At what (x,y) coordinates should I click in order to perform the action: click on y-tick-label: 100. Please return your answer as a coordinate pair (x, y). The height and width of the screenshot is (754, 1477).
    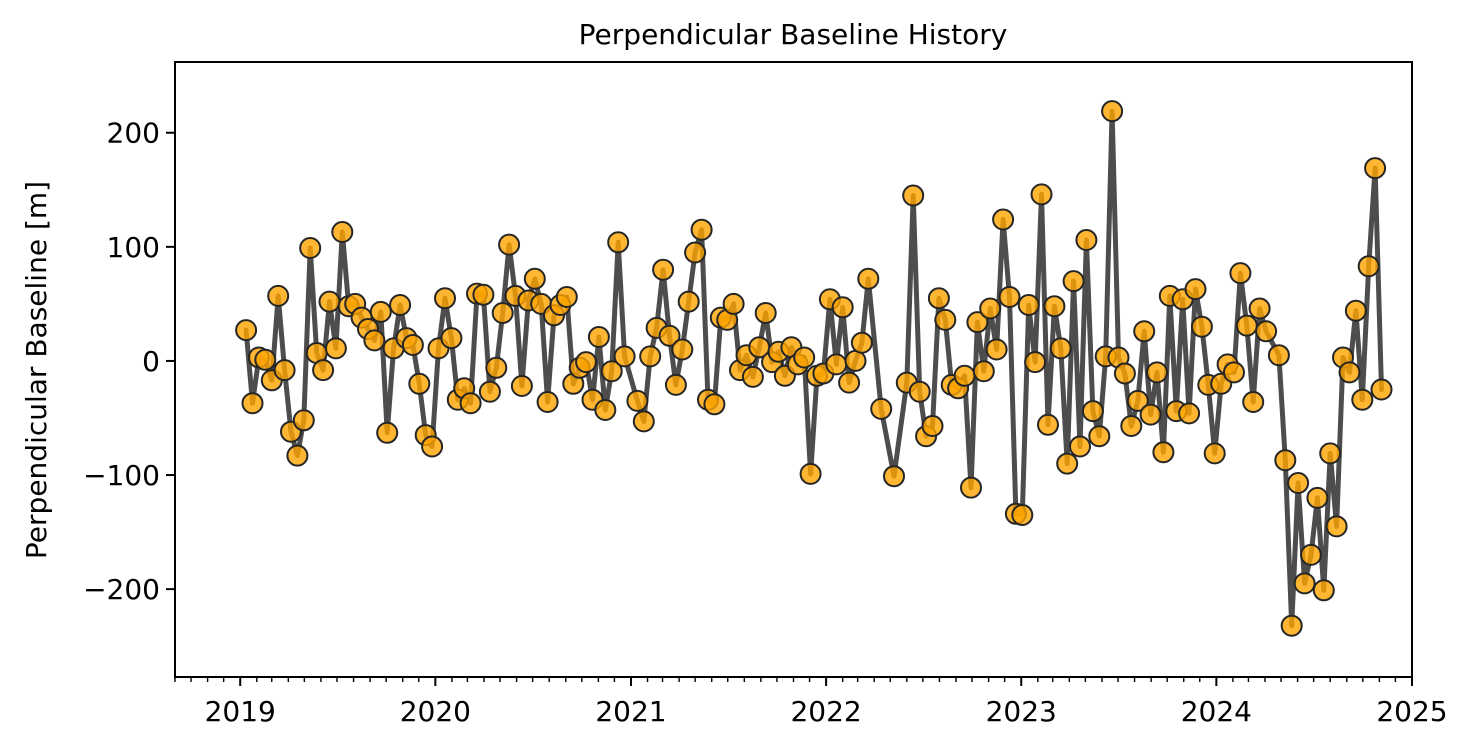
    Looking at the image, I should click on (133, 247).